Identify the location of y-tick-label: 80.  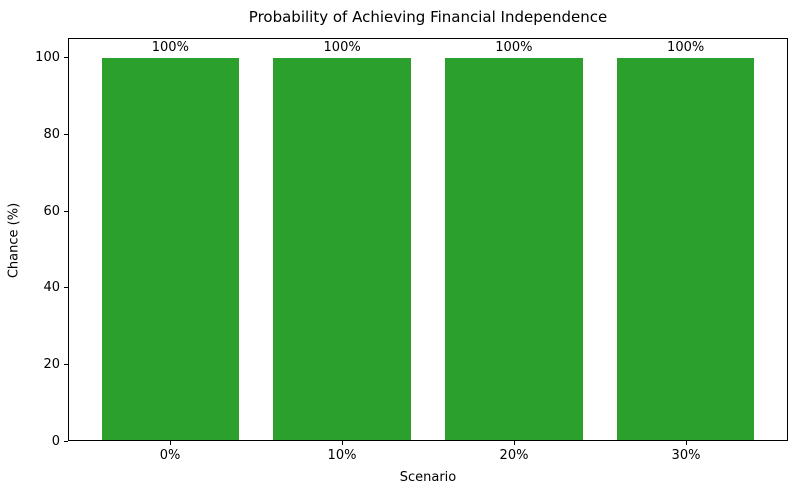
(51, 134).